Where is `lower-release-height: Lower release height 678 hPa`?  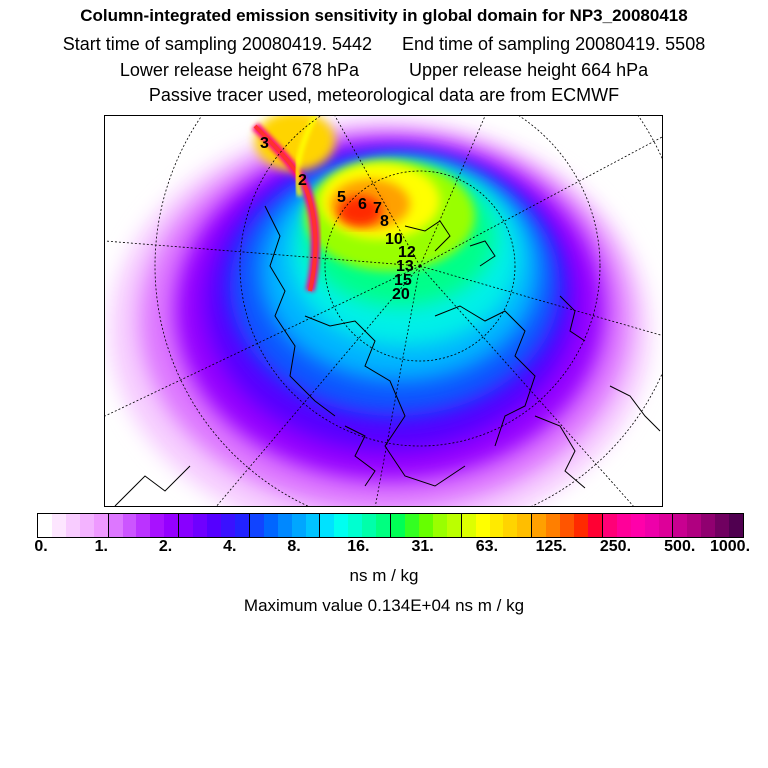 lower-release-height: Lower release height 678 hPa is located at coordinates (239, 70).